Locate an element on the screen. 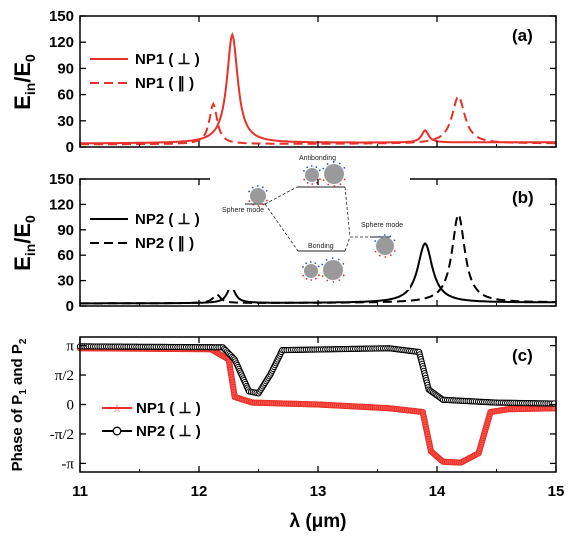  panel-c-label: (c) is located at coordinates (522, 355).